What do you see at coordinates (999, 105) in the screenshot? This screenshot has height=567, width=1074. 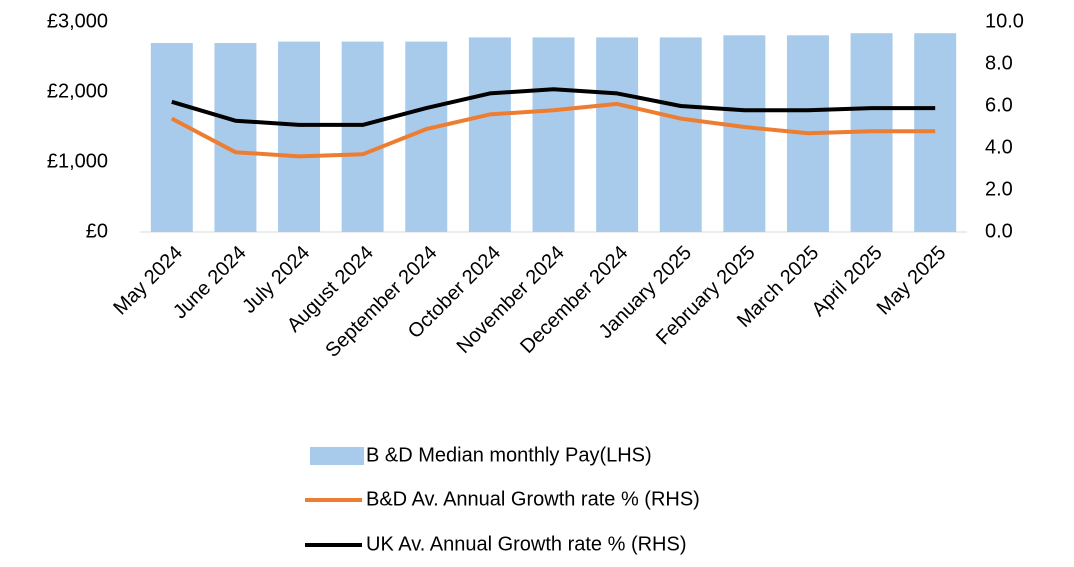 I see `y2-tick-label: 6.0` at bounding box center [999, 105].